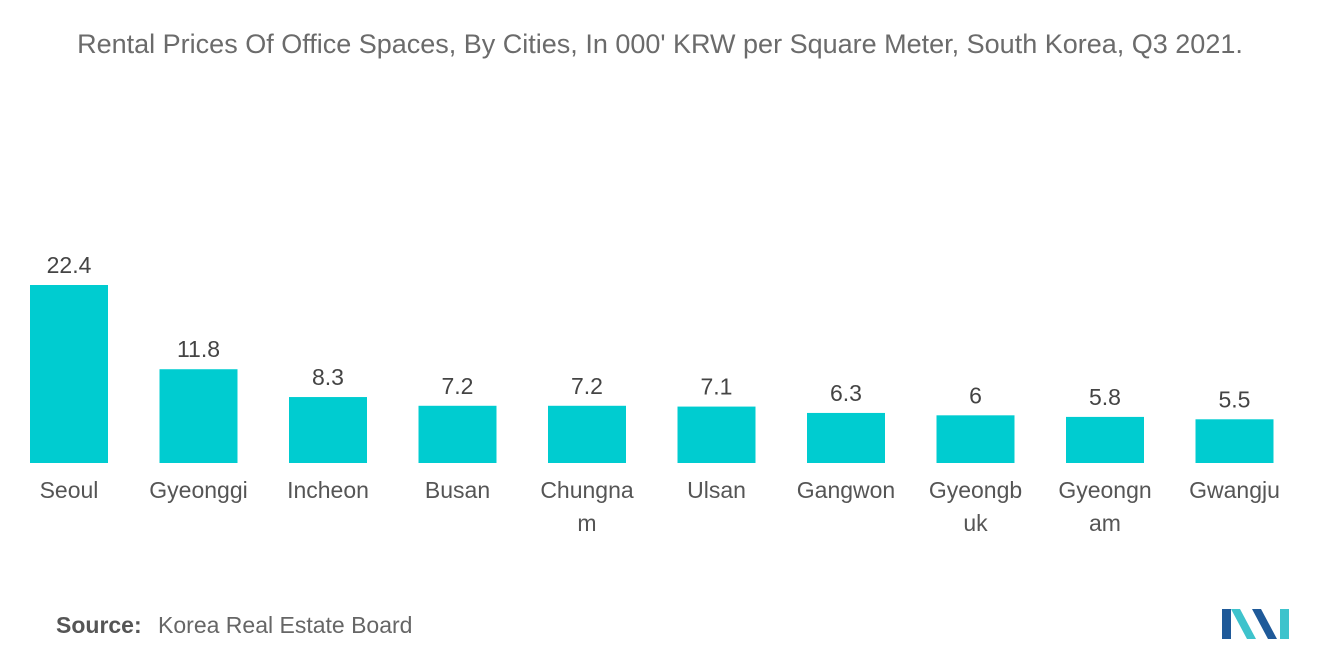 The width and height of the screenshot is (1320, 665). I want to click on value-label: 11.8, so click(198, 349).